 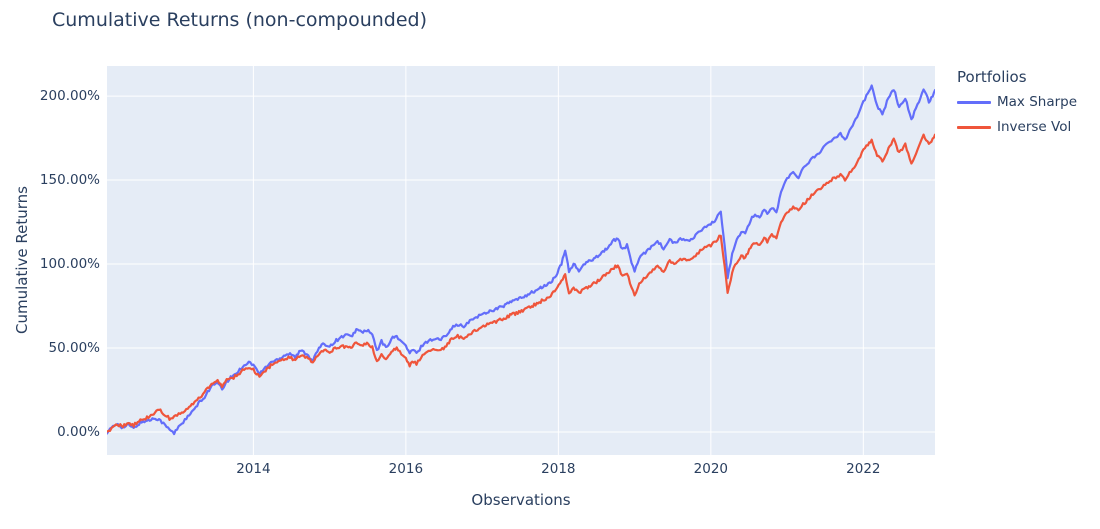 What do you see at coordinates (863, 469) in the screenshot?
I see `x-tick-label: 2022` at bounding box center [863, 469].